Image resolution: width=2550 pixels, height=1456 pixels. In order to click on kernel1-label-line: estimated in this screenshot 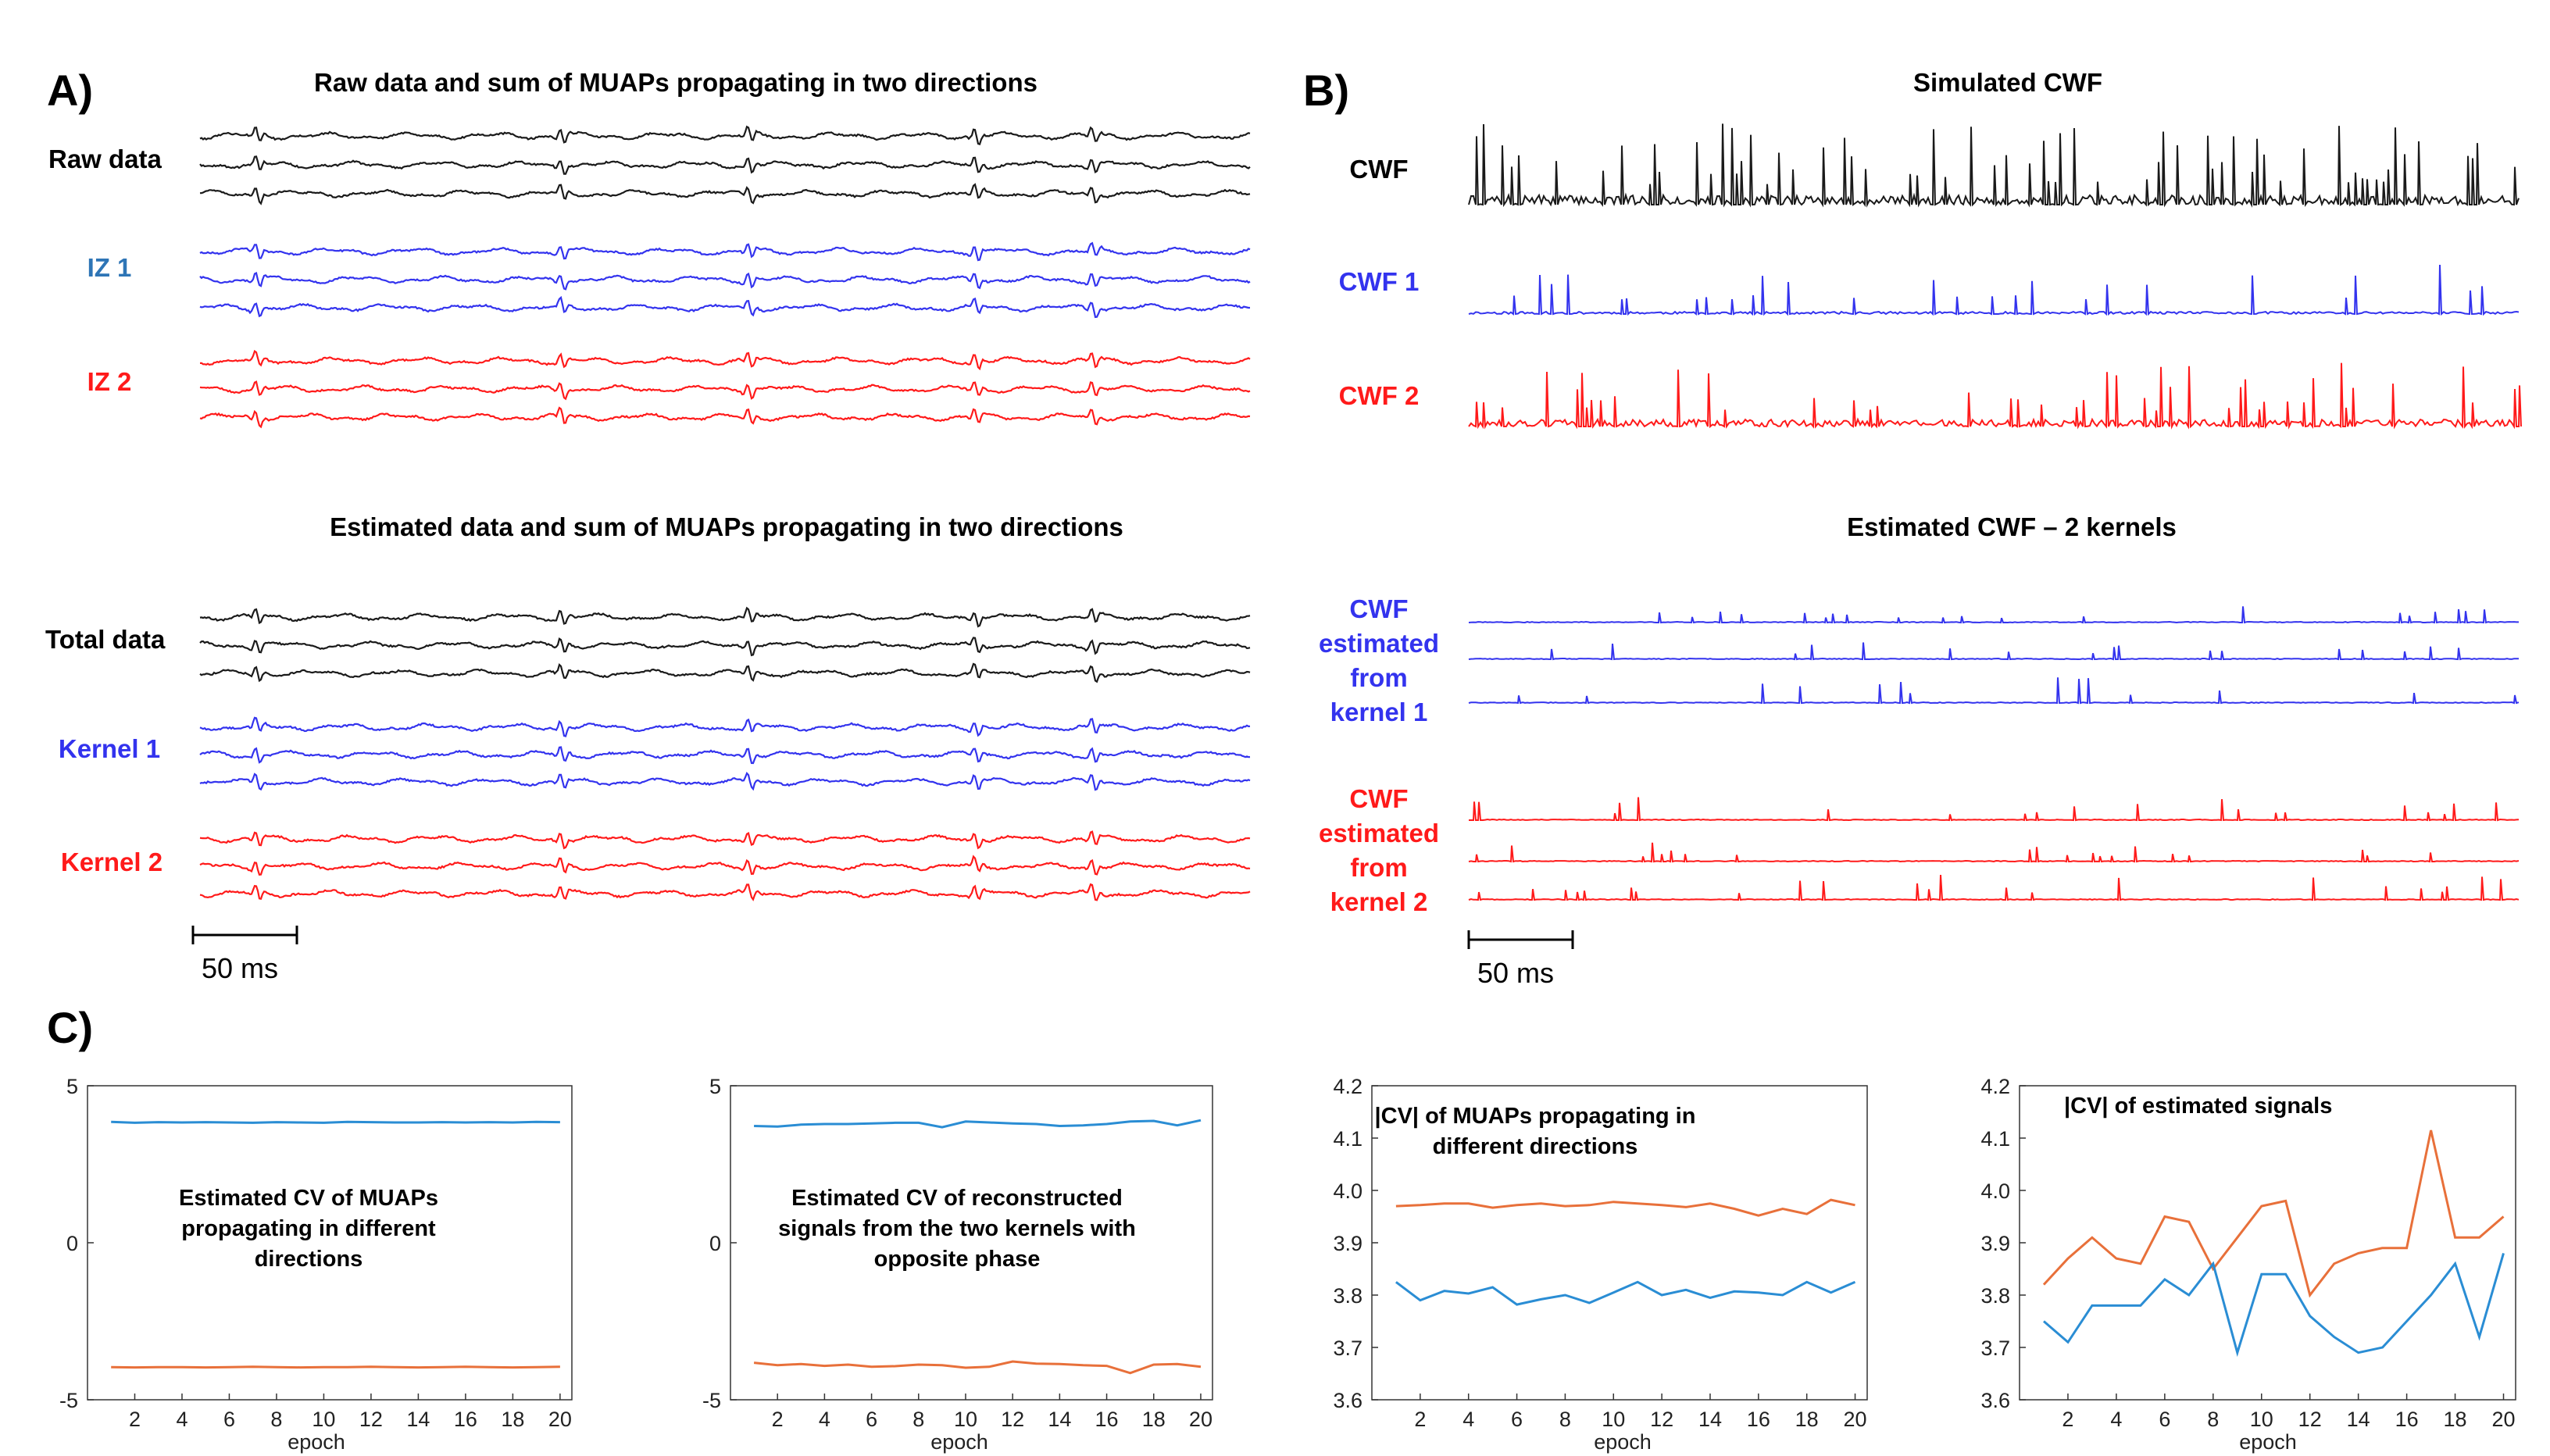, I will do `click(1379, 643)`.